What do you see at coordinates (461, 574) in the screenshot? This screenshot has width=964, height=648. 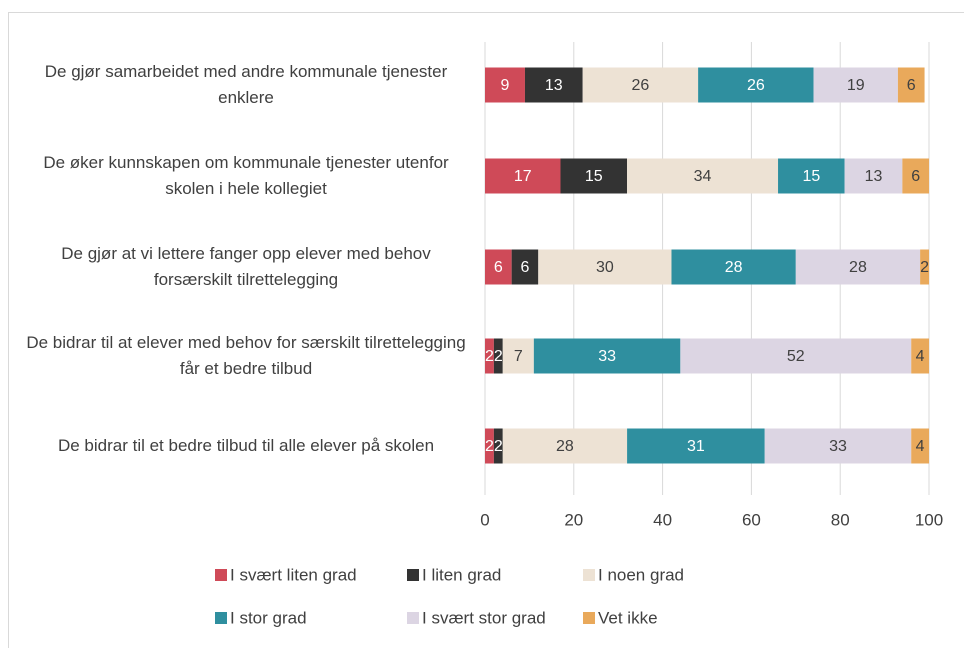 I see `legend-label: I liten grad` at bounding box center [461, 574].